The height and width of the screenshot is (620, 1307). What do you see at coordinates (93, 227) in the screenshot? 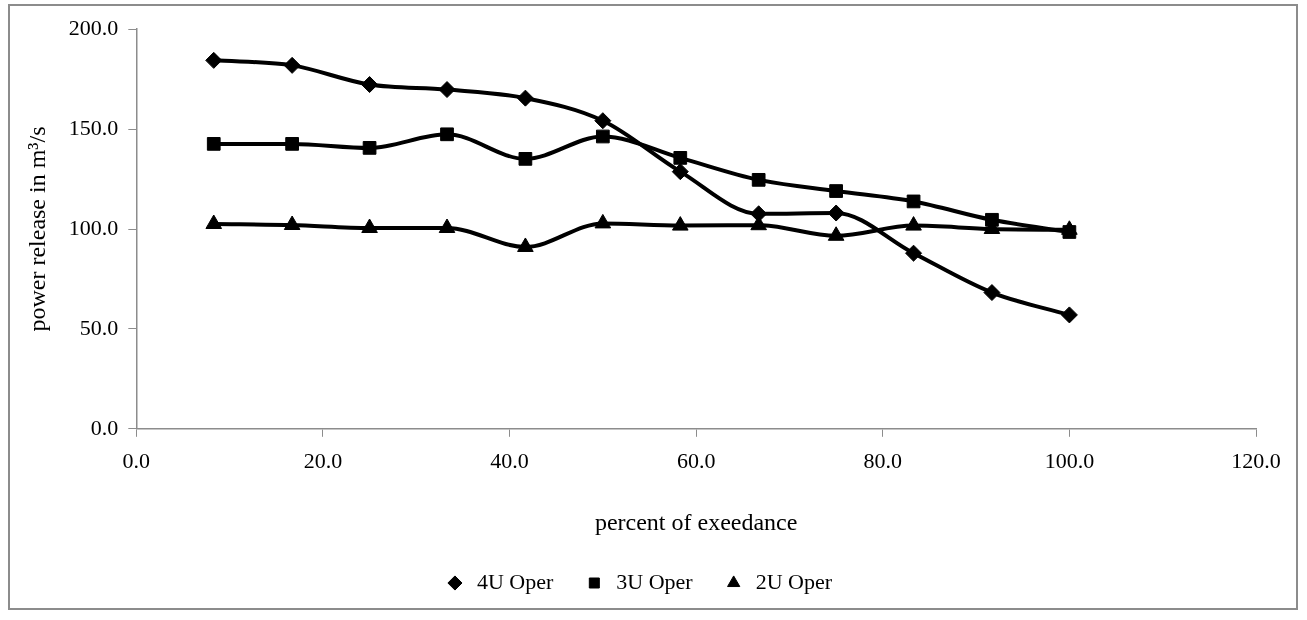
I see `y-tick-label: 100.0` at bounding box center [93, 227].